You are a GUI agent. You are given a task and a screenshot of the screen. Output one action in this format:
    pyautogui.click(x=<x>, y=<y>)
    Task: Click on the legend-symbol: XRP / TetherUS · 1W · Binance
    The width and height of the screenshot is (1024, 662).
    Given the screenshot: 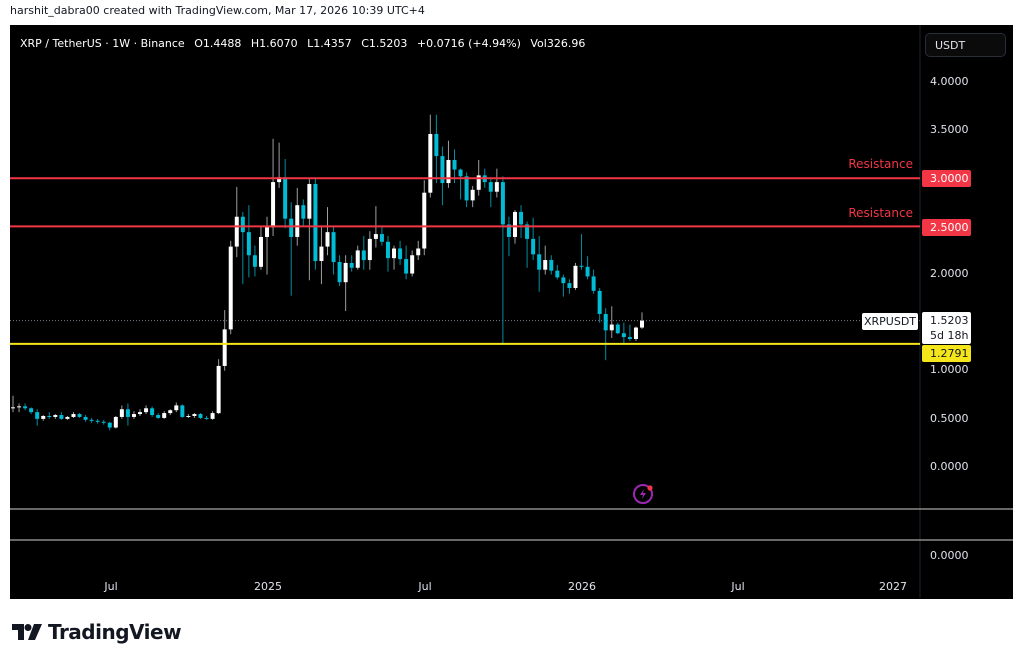 What is the action you would take?
    pyautogui.click(x=102, y=43)
    